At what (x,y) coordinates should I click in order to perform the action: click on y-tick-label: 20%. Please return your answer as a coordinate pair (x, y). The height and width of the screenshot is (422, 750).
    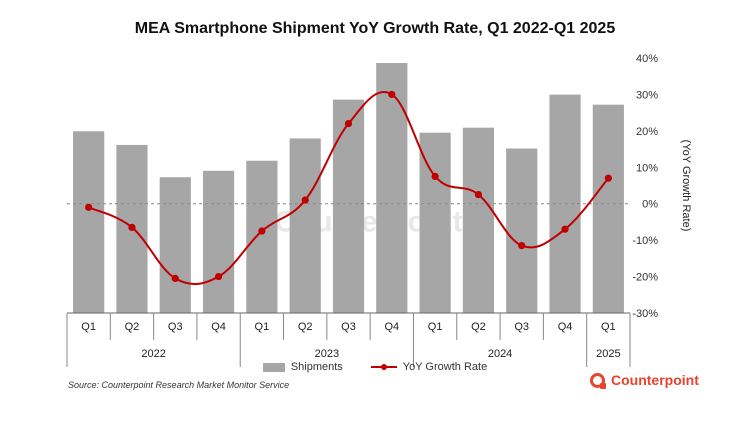
    Looking at the image, I should click on (647, 132).